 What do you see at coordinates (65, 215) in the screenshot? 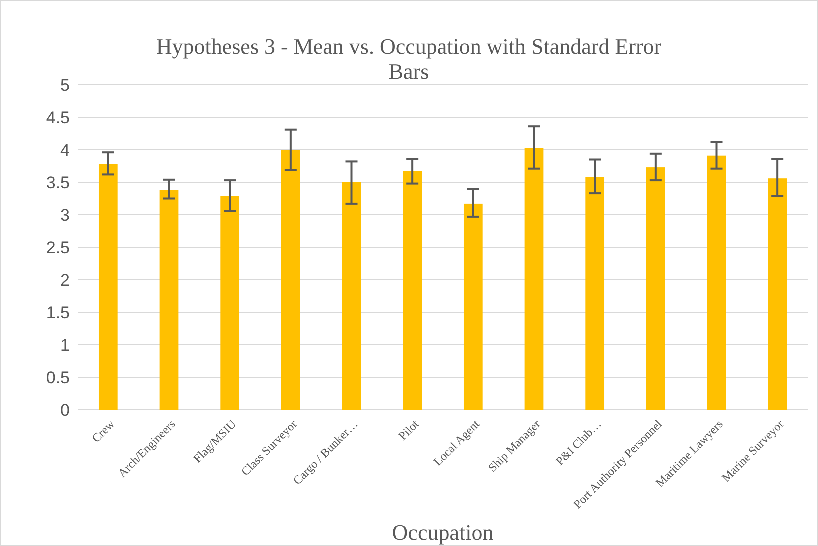
I see `y-tick-label: 3` at bounding box center [65, 215].